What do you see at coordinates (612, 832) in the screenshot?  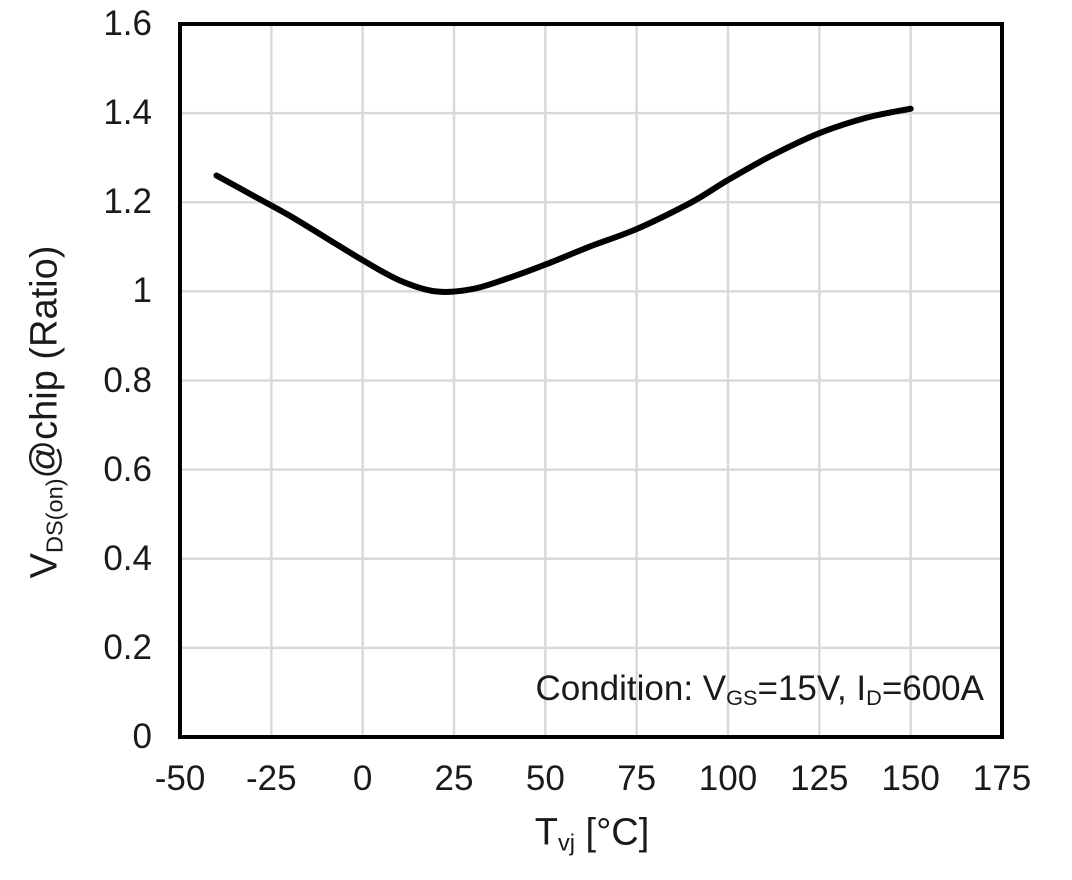 I see `label-text: [°C]` at bounding box center [612, 832].